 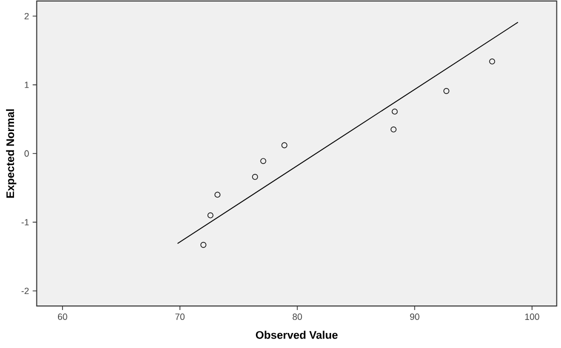 I want to click on x-tick-label: 70, so click(x=180, y=317).